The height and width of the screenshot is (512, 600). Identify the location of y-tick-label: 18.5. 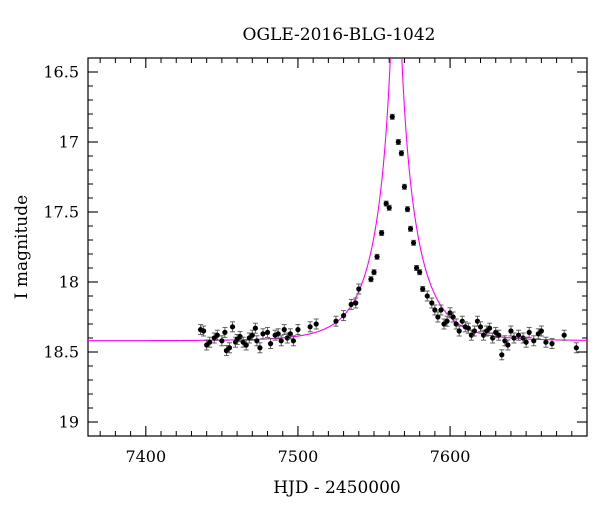
(61, 352).